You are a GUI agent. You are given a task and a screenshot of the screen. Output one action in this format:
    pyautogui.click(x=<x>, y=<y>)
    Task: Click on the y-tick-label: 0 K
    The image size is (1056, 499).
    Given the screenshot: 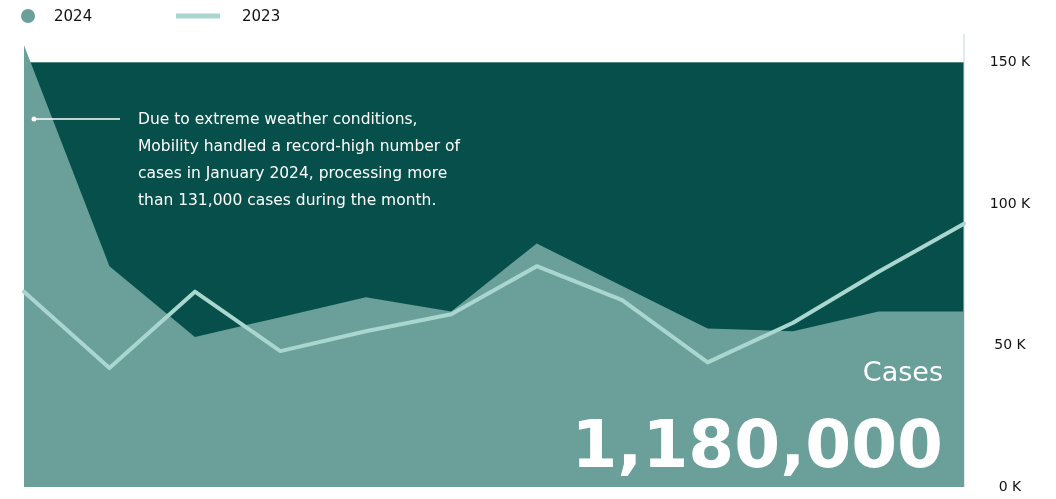 What is the action you would take?
    pyautogui.click(x=1010, y=486)
    